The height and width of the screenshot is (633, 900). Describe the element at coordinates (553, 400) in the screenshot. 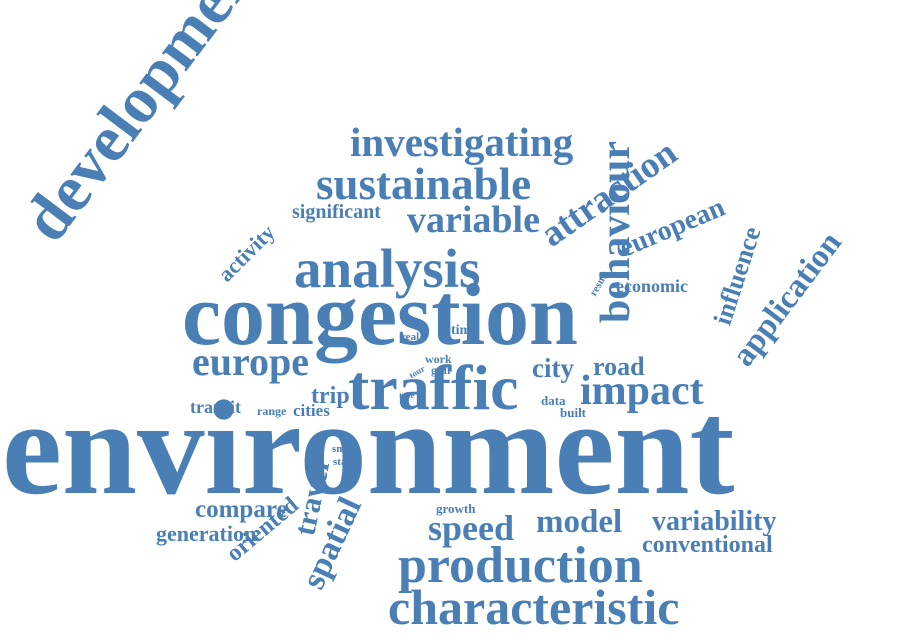

I see `word-data: data` at that location.